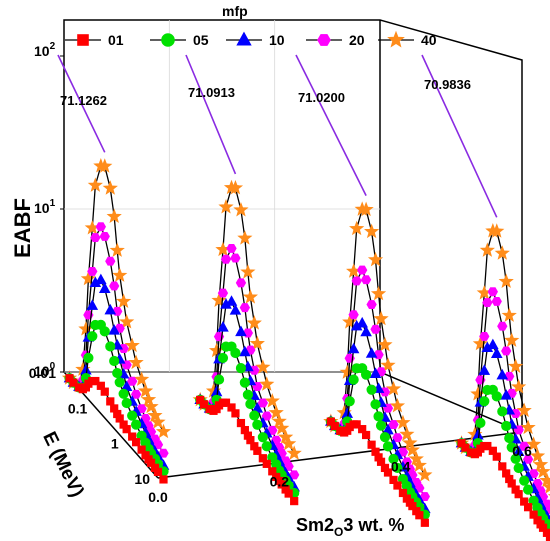  I want to click on y-tick-label: 10¹, so click(45, 207).